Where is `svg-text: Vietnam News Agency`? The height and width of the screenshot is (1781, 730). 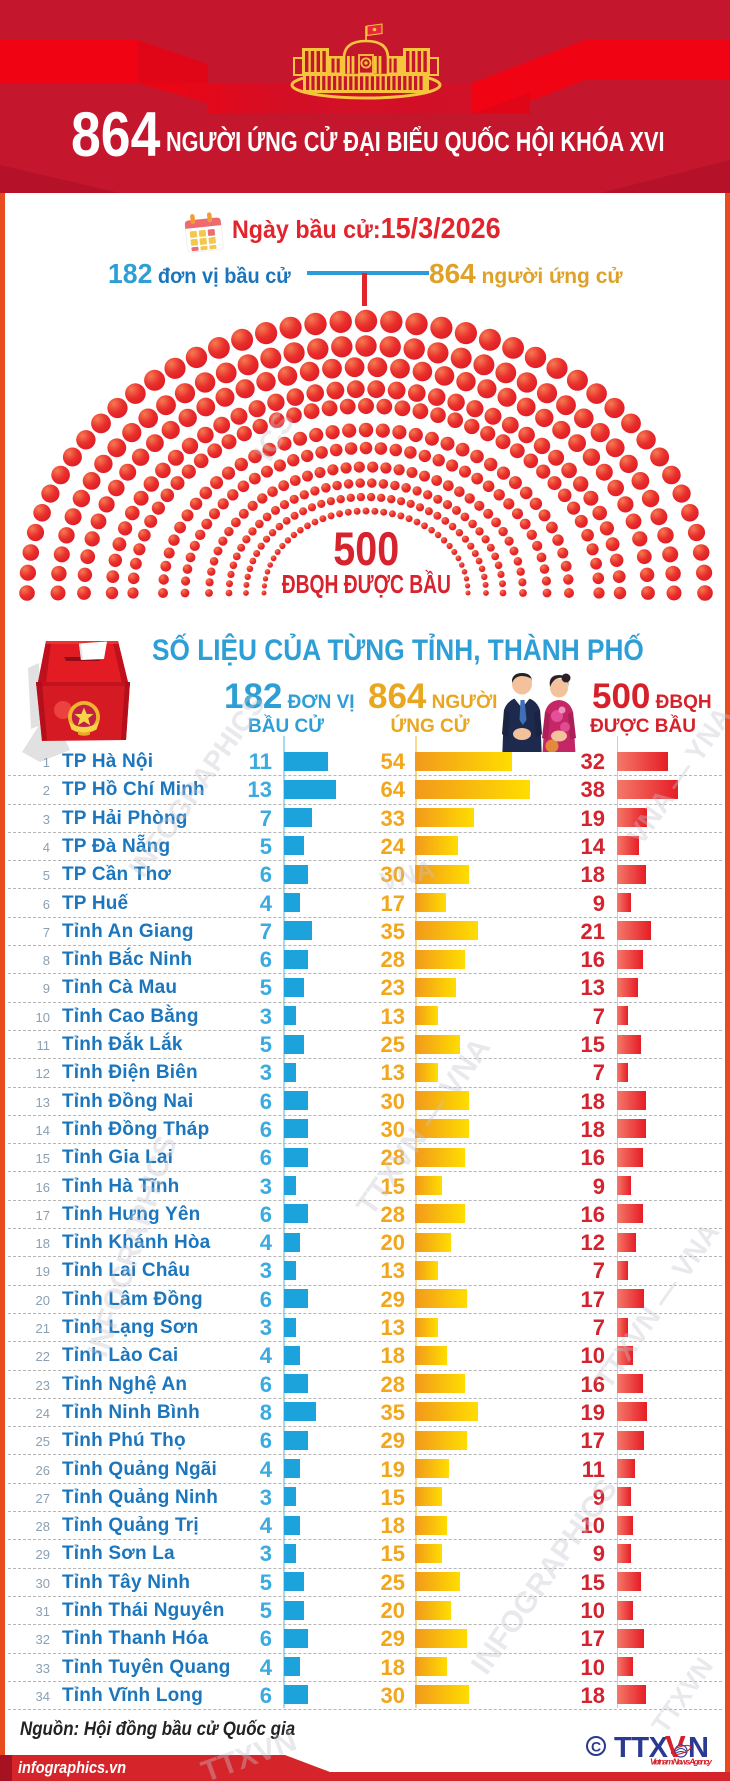
svg-text: Vietnam News Agency is located at coordinates (681, 1762).